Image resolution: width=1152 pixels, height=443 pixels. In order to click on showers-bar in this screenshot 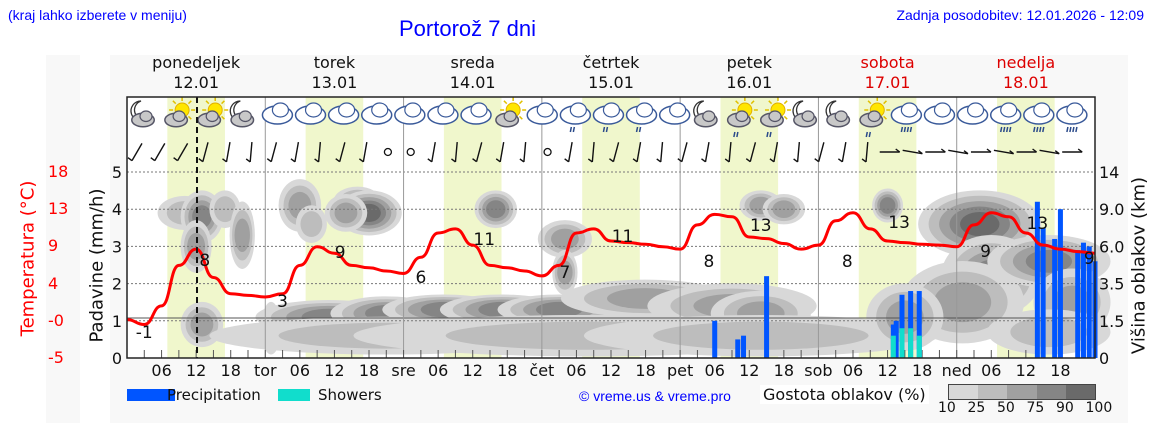, I will do `click(919, 346)`.